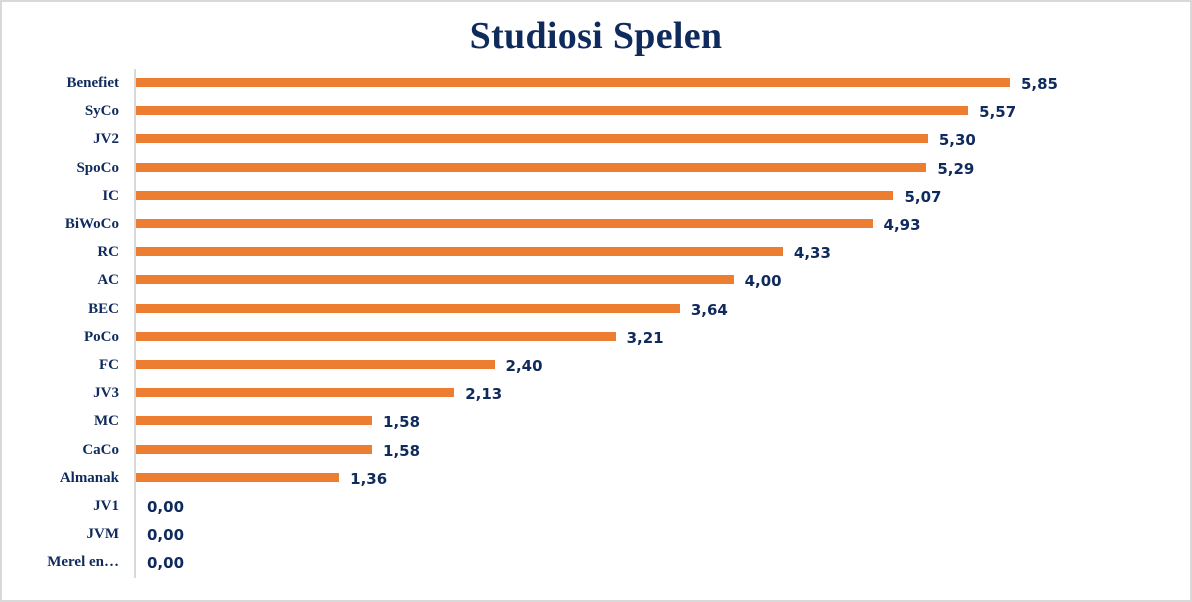  Describe the element at coordinates (106, 506) in the screenshot. I see `category-label: JV1` at that location.